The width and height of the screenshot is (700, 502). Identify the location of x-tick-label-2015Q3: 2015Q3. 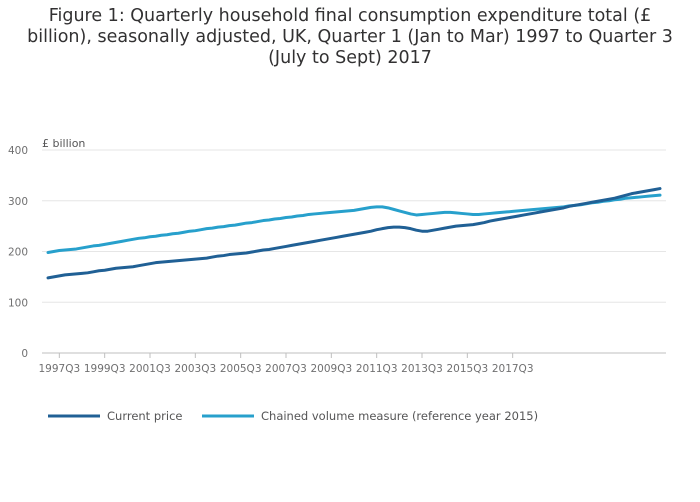
(467, 369).